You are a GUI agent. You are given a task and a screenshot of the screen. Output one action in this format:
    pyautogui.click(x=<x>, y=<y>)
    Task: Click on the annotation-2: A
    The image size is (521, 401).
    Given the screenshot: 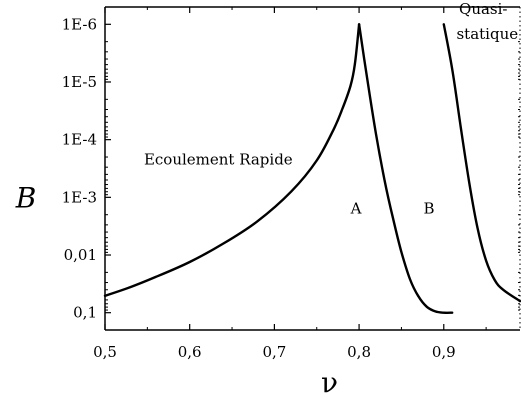 What is the action you would take?
    pyautogui.click(x=356, y=208)
    